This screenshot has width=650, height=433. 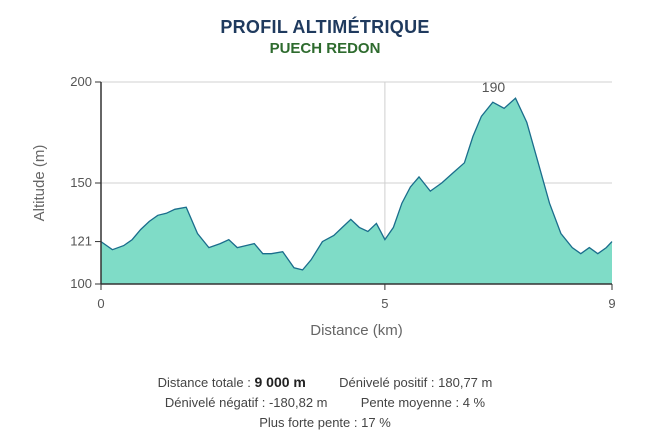 I want to click on y-tick-label: 150, so click(x=81, y=182).